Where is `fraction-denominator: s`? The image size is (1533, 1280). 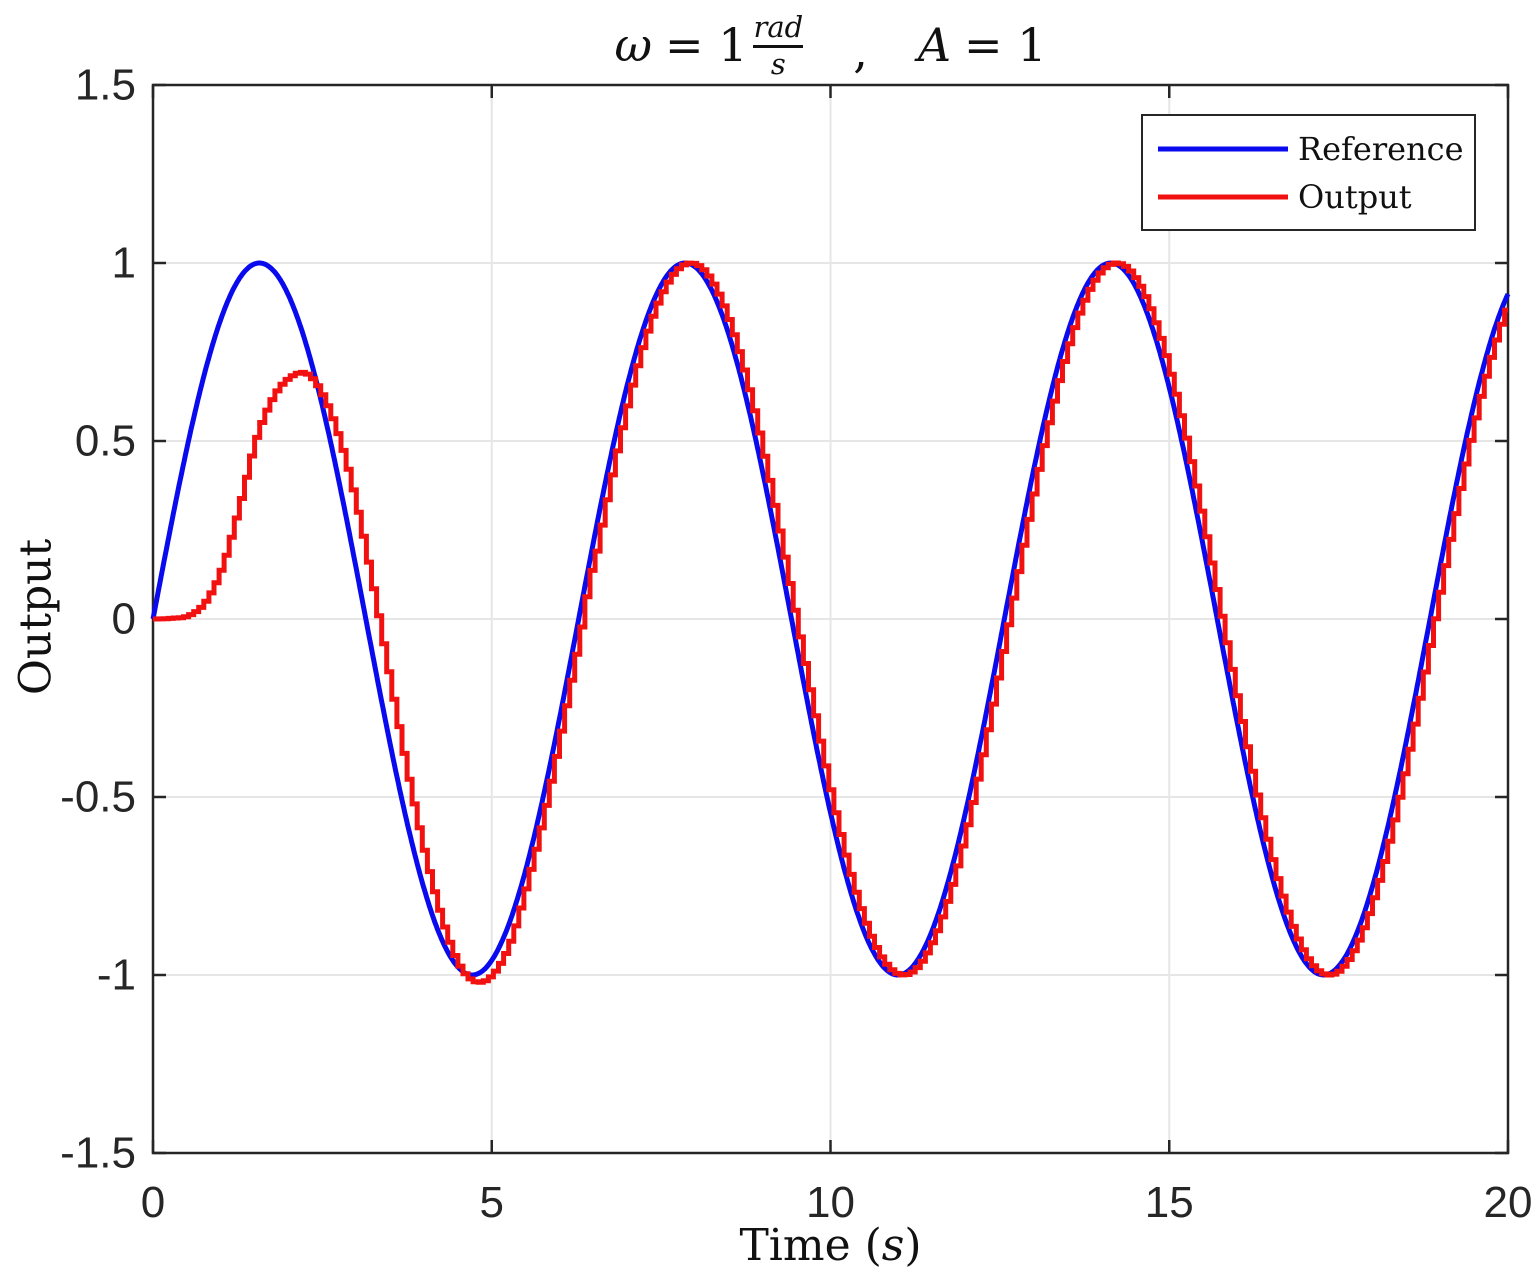 fraction-denominator: s is located at coordinates (778, 64).